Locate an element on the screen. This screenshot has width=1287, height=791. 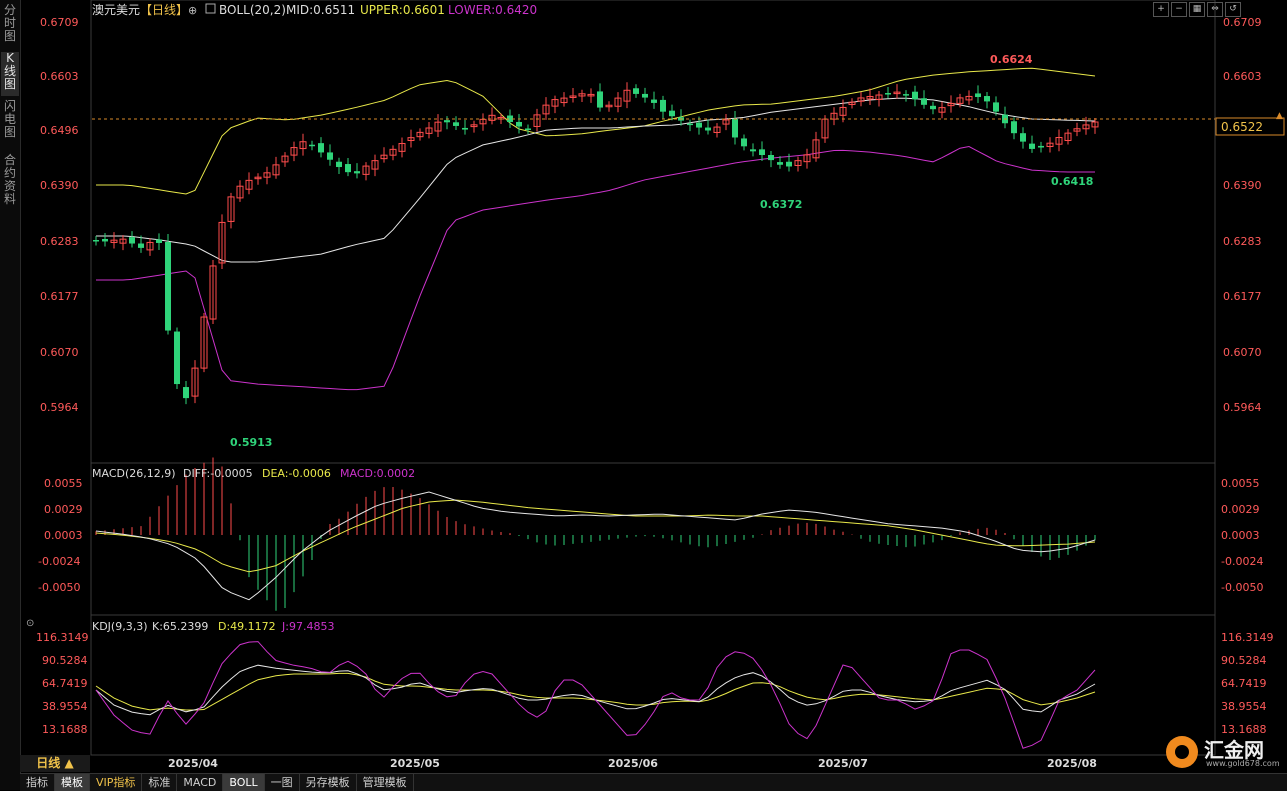
tab-standard: 标准 is located at coordinates (160, 782).